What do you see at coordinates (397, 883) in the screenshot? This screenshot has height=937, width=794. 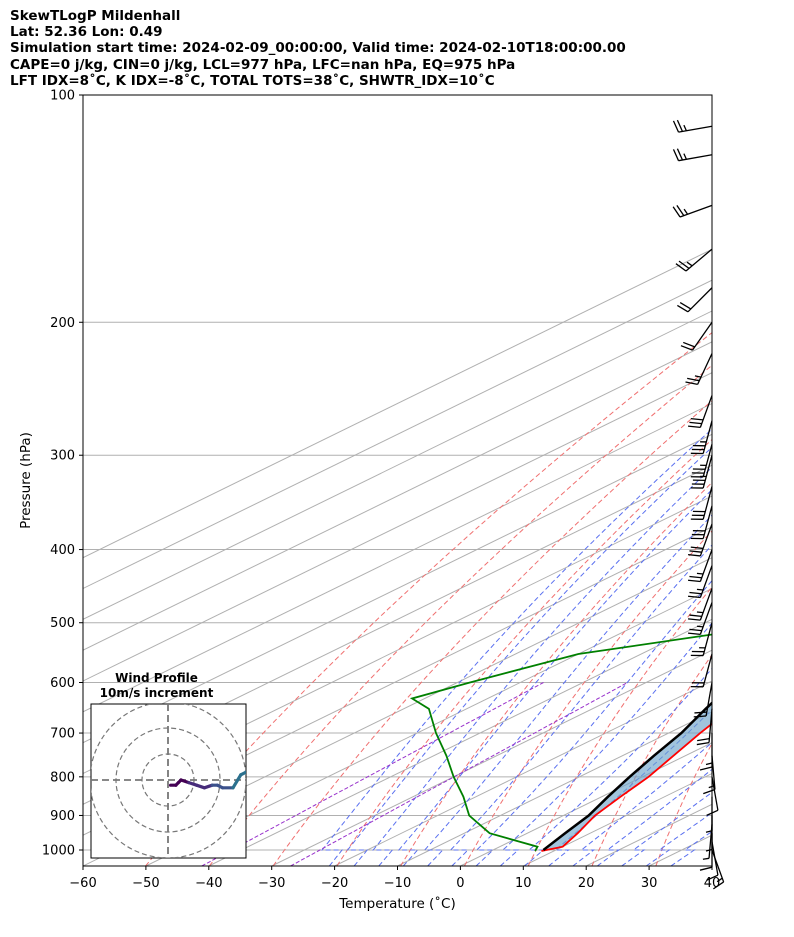 I see `x-tick-label: −10` at bounding box center [397, 883].